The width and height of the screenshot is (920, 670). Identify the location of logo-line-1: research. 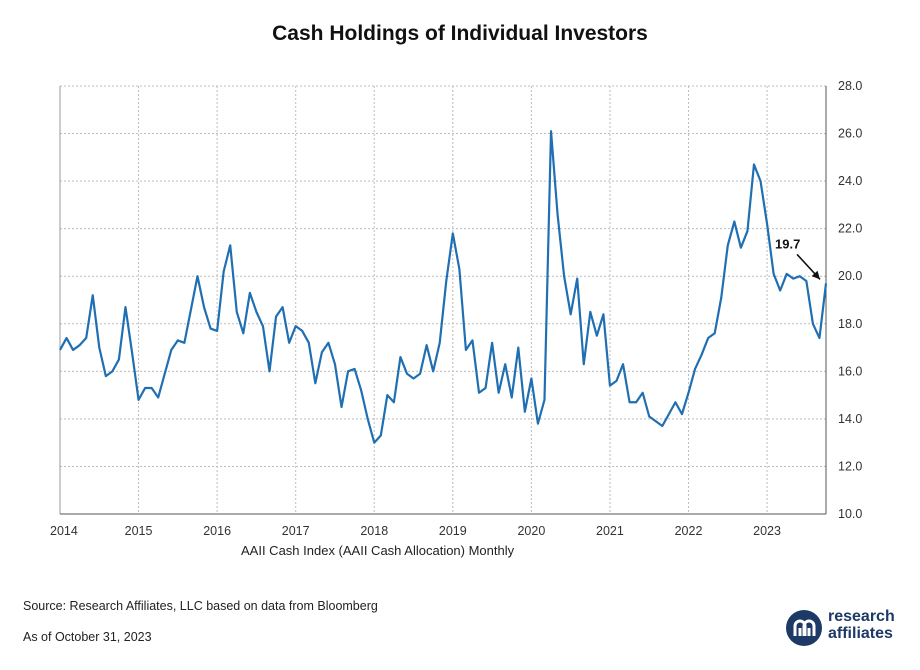
(861, 616).